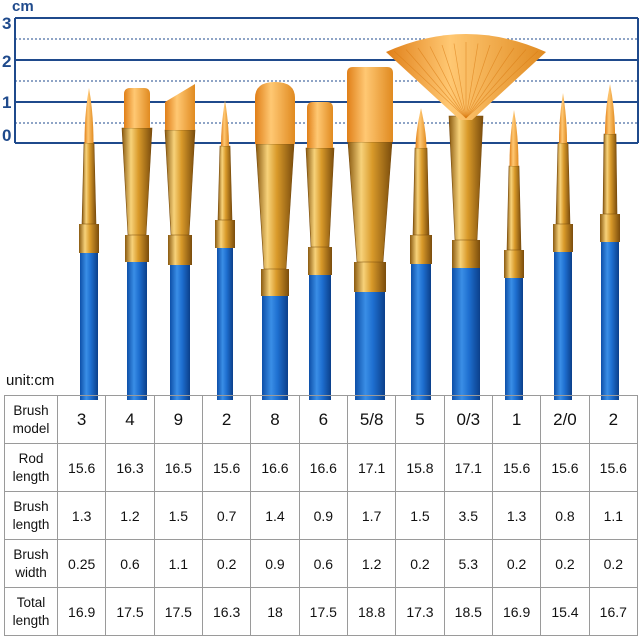  What do you see at coordinates (226, 515) in the screenshot?
I see `table-cell: 0.7` at bounding box center [226, 515].